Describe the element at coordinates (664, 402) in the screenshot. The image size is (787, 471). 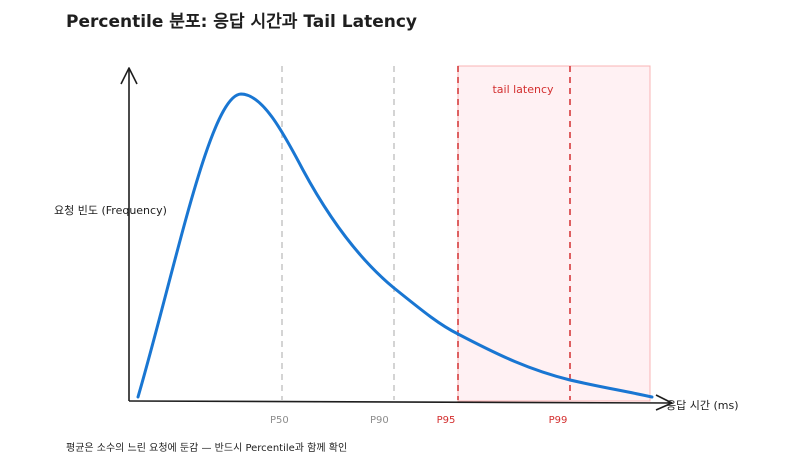
I see `x-axis-arrowhead` at that location.